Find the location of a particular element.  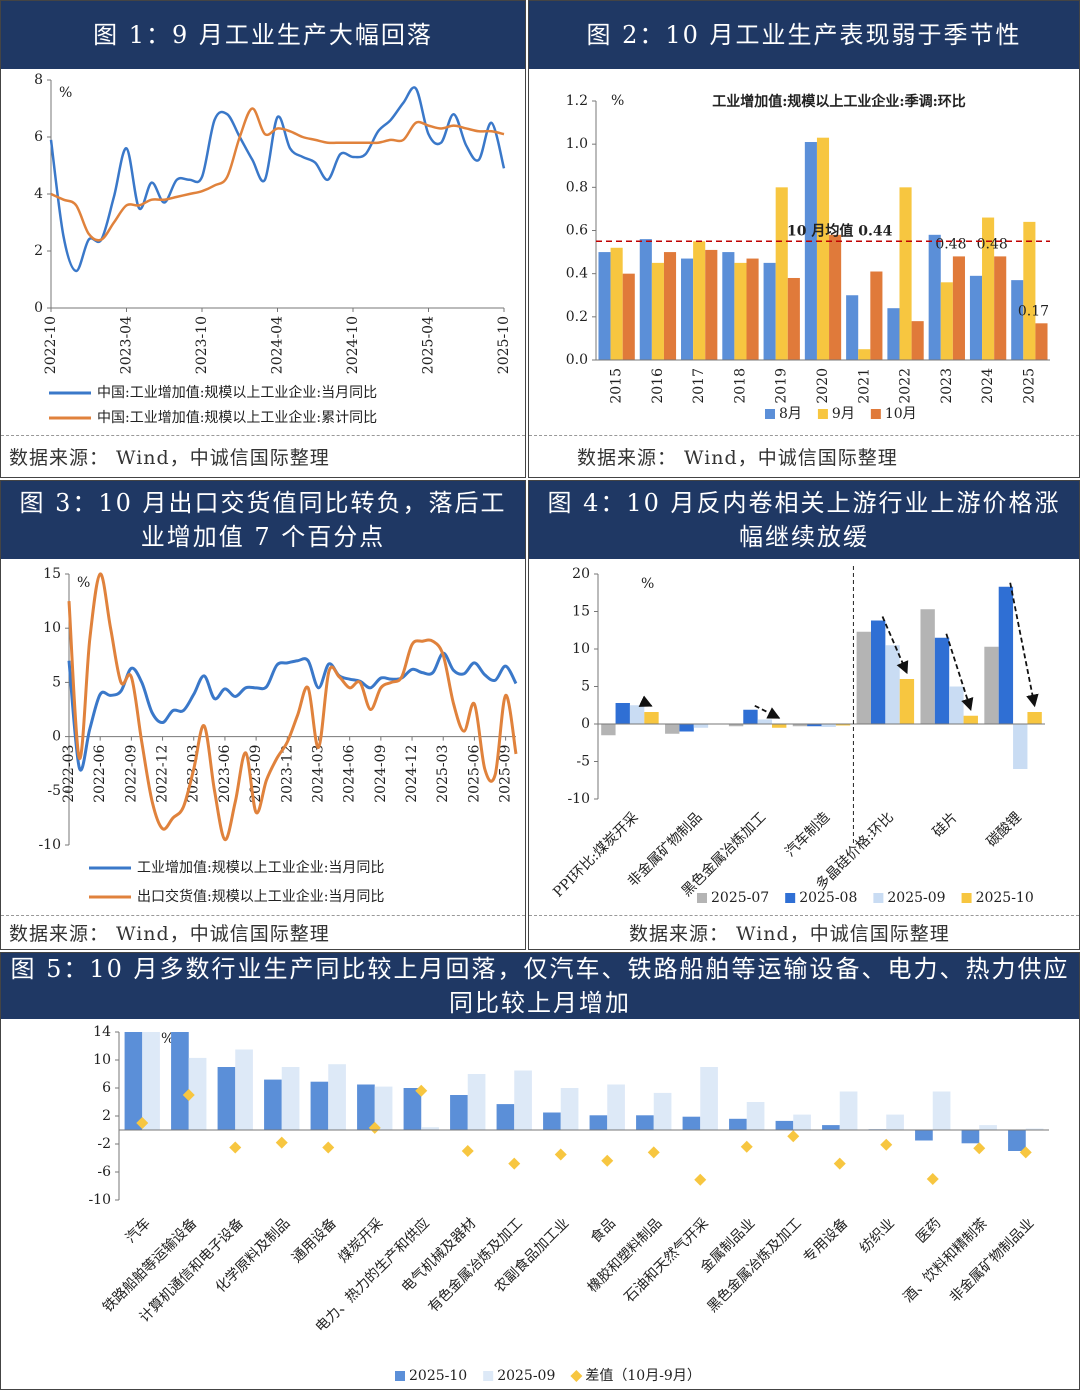

y-tick-label: 0.6 is located at coordinates (577, 231).